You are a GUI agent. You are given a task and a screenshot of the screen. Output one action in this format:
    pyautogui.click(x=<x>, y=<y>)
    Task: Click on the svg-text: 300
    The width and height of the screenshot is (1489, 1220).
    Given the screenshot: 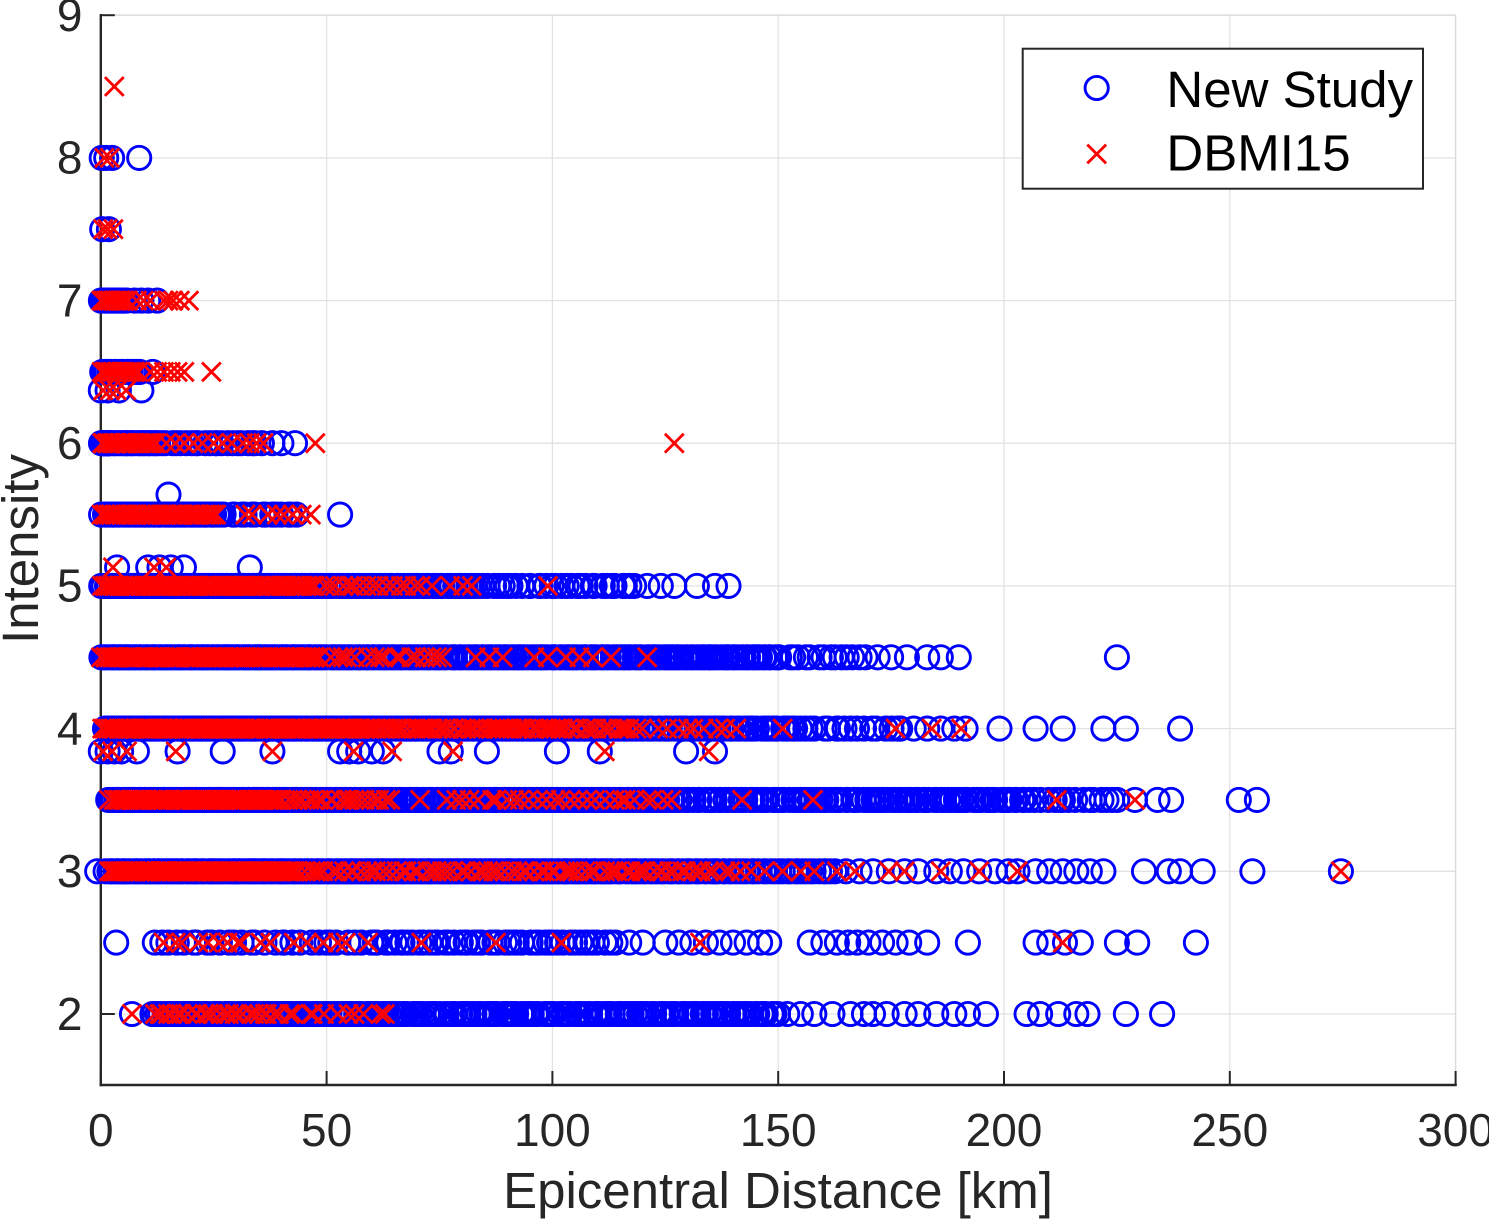 What is the action you would take?
    pyautogui.click(x=1453, y=1130)
    